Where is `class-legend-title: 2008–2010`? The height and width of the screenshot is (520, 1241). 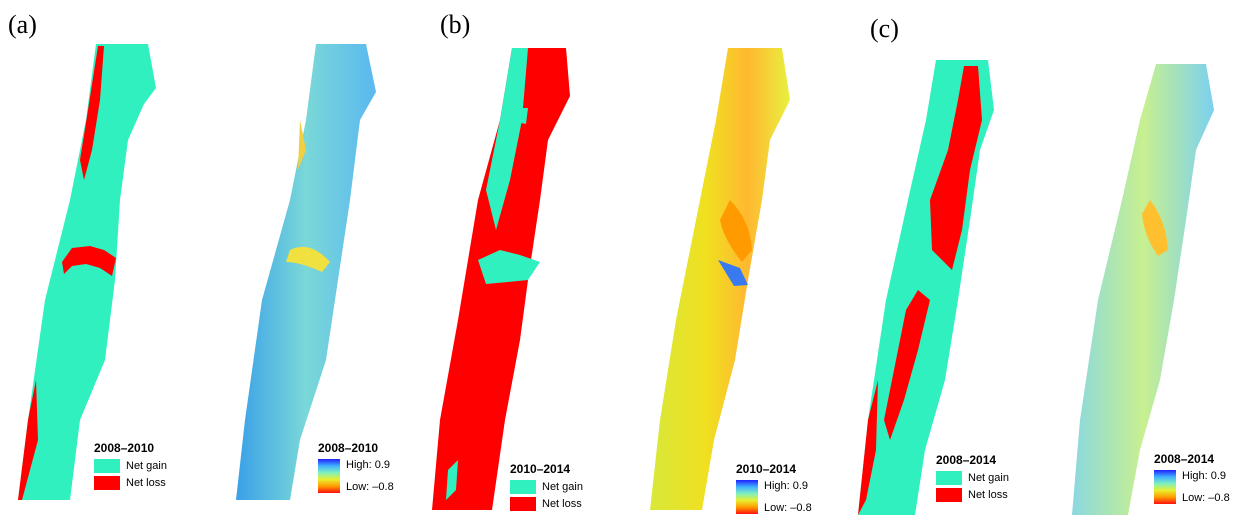
class-legend-title: 2008–2010 is located at coordinates (124, 448).